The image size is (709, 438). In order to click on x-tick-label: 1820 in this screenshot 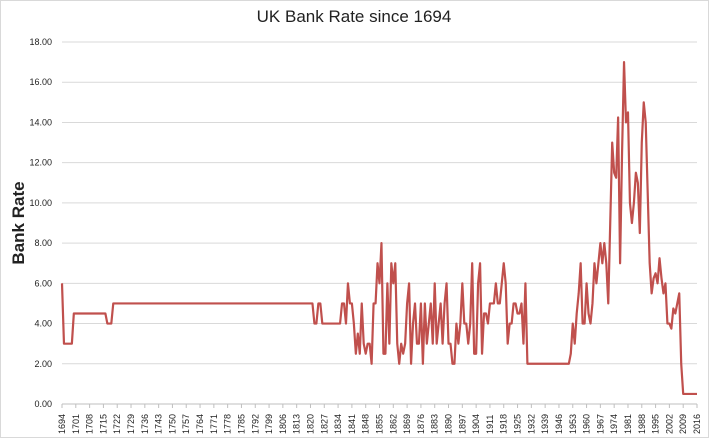, I will do `click(310, 424)`.